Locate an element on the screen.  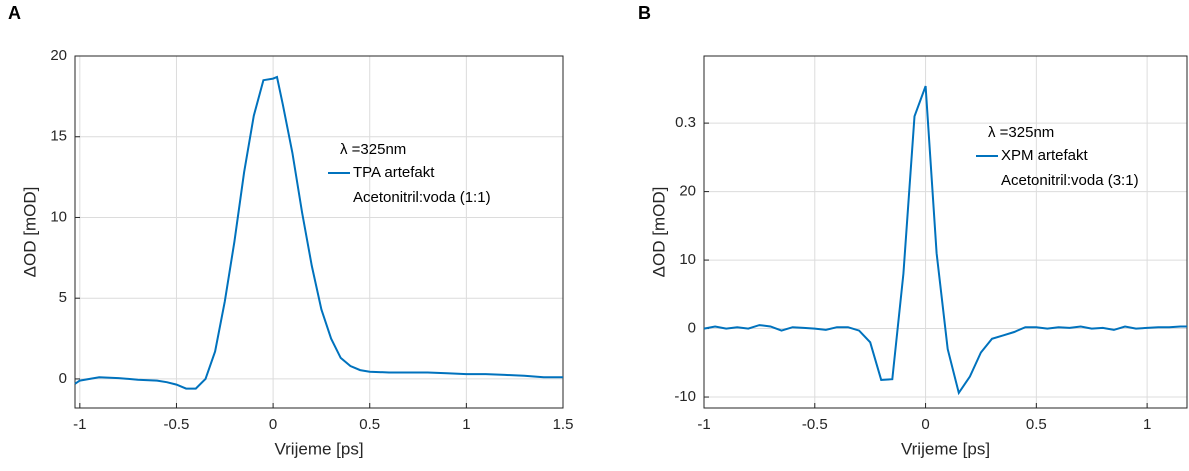
panel-label: B is located at coordinates (644, 13).